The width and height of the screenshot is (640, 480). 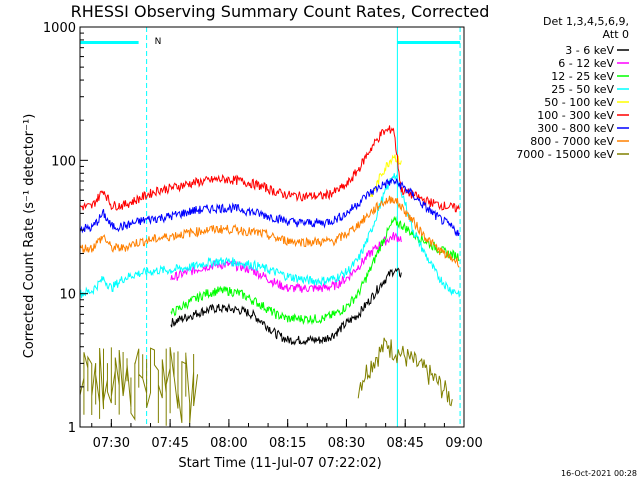 I want to click on legend-entry-label: 800 - 7000 keV, so click(x=572, y=141).